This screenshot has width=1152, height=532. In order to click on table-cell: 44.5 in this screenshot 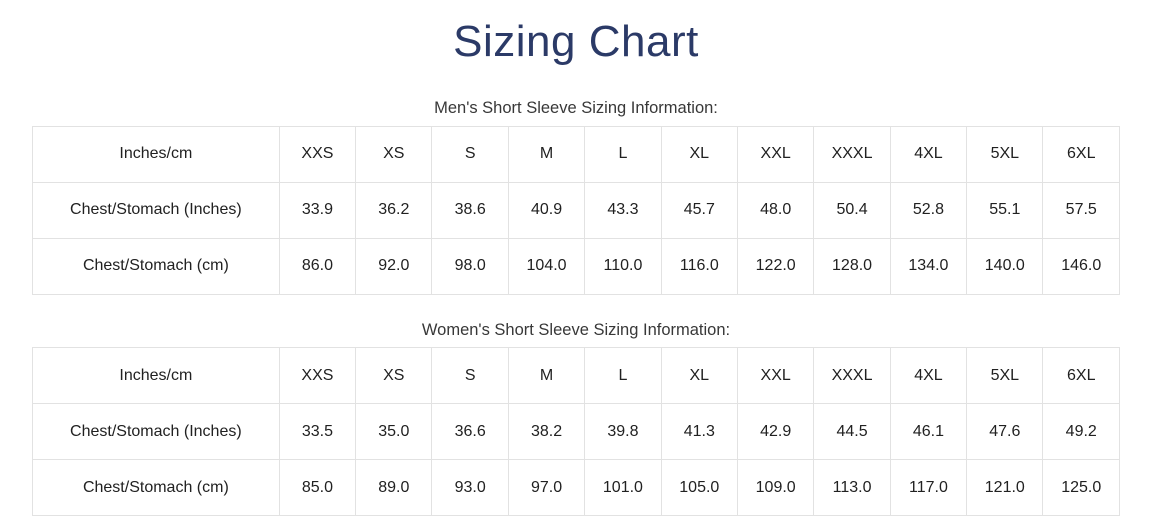, I will do `click(852, 432)`.